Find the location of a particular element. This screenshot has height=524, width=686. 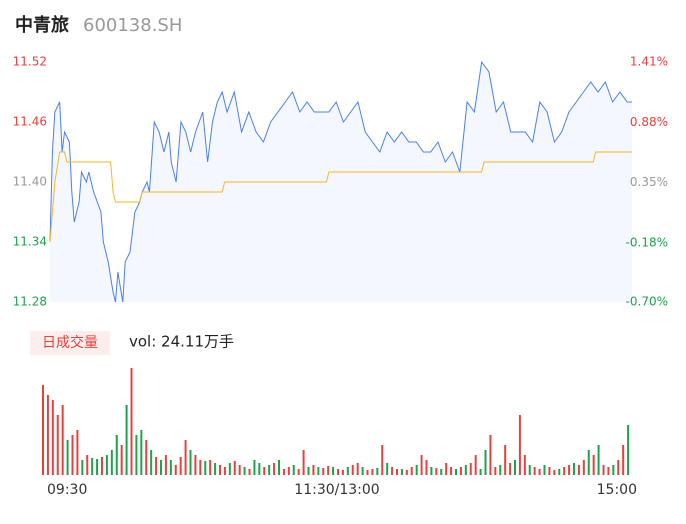

x-tick-label: 15:00 is located at coordinates (617, 490).